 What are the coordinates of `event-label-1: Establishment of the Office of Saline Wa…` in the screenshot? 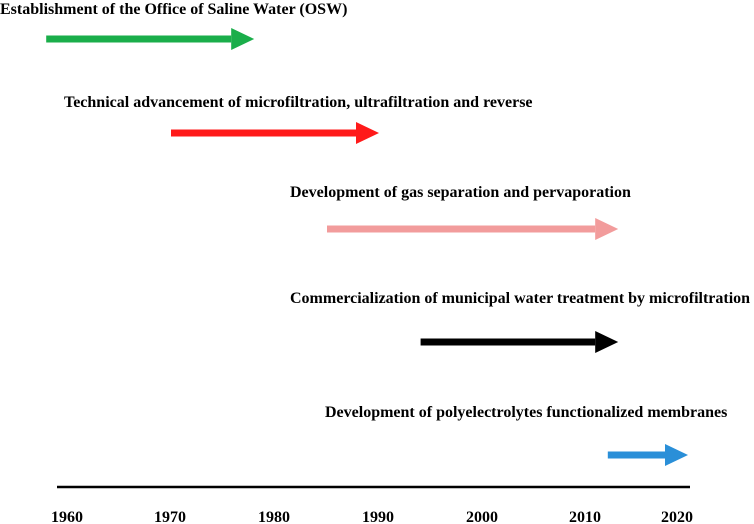 It's located at (173, 9).